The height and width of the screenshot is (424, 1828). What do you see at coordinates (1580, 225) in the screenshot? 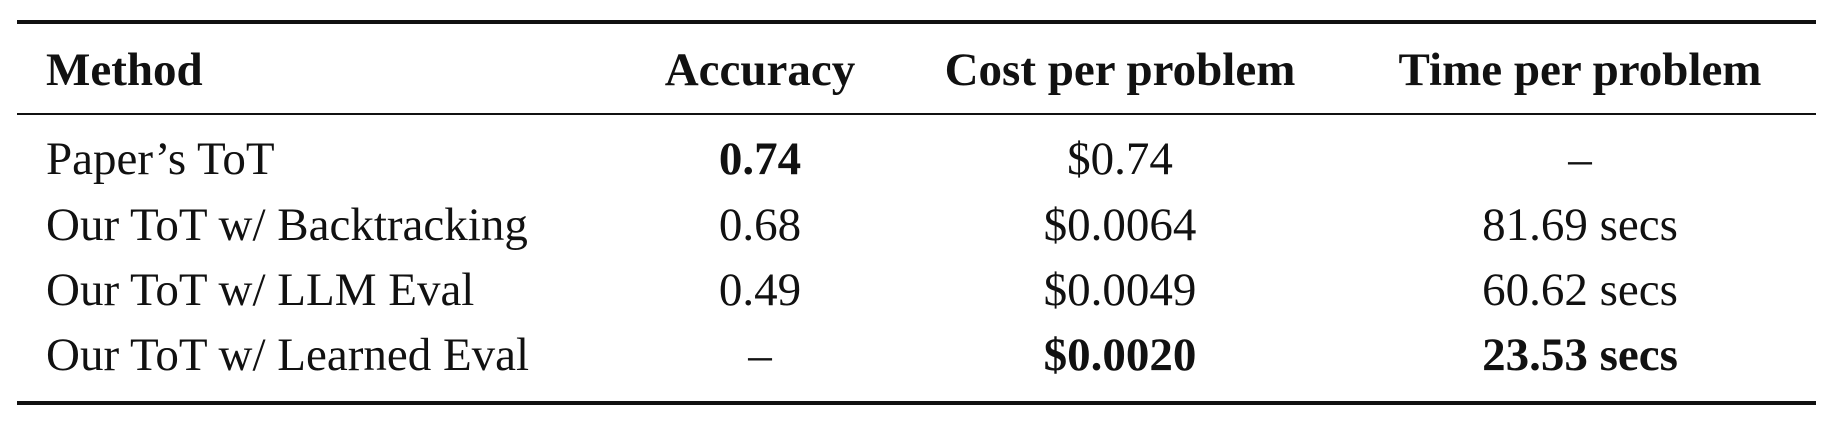
I see `cell-time: 81.69 secs` at bounding box center [1580, 225].